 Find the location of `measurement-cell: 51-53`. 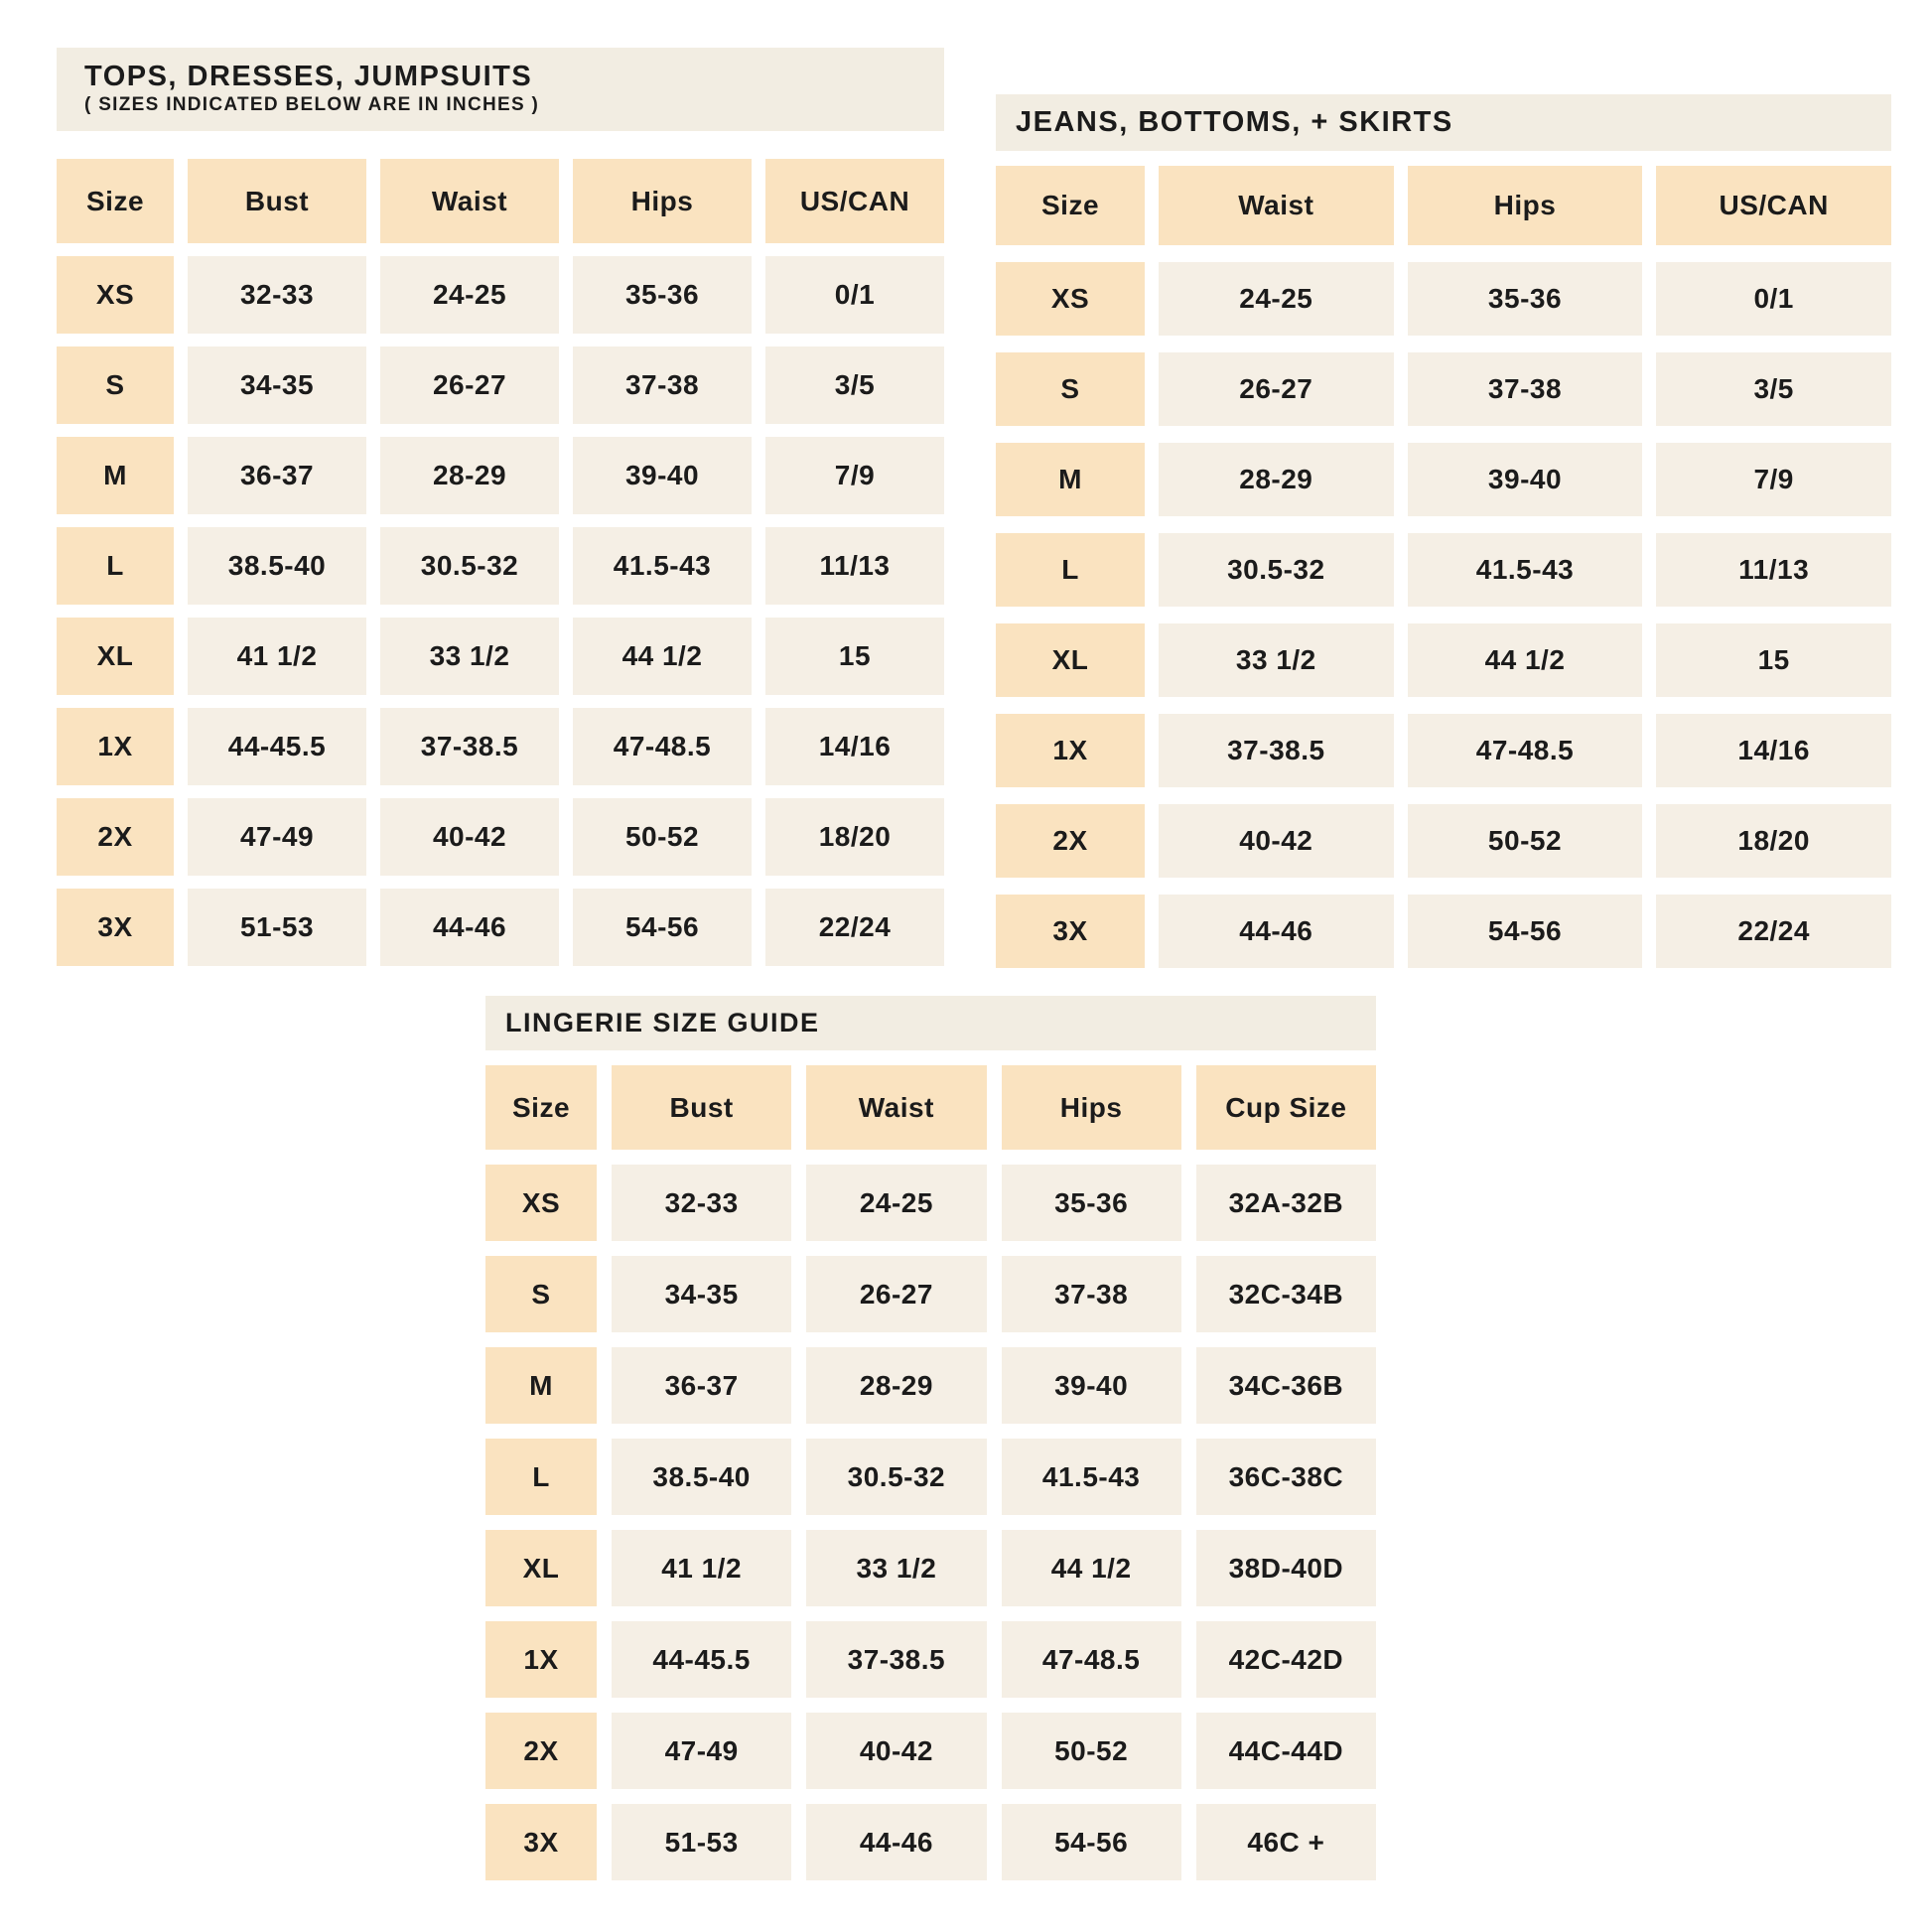

measurement-cell: 51-53 is located at coordinates (702, 1842).